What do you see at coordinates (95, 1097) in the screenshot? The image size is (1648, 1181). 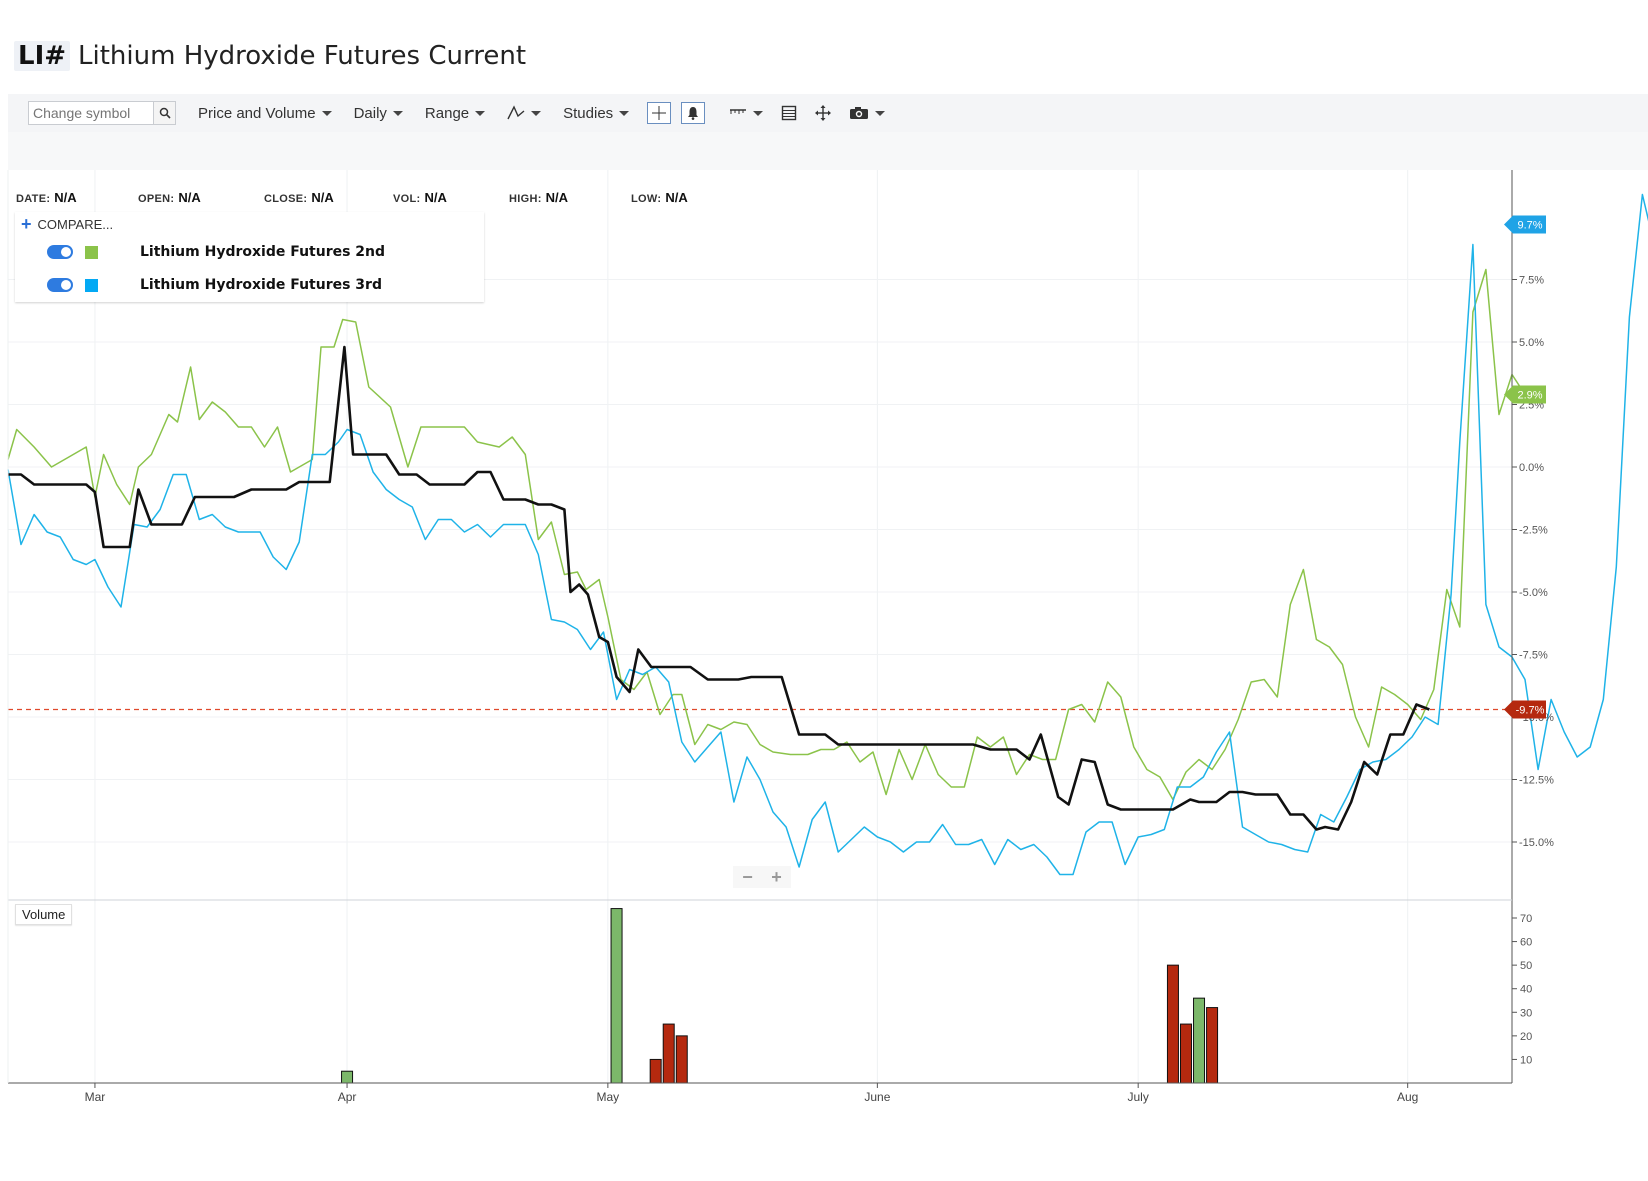 I see `x-tick-label: Mar` at bounding box center [95, 1097].